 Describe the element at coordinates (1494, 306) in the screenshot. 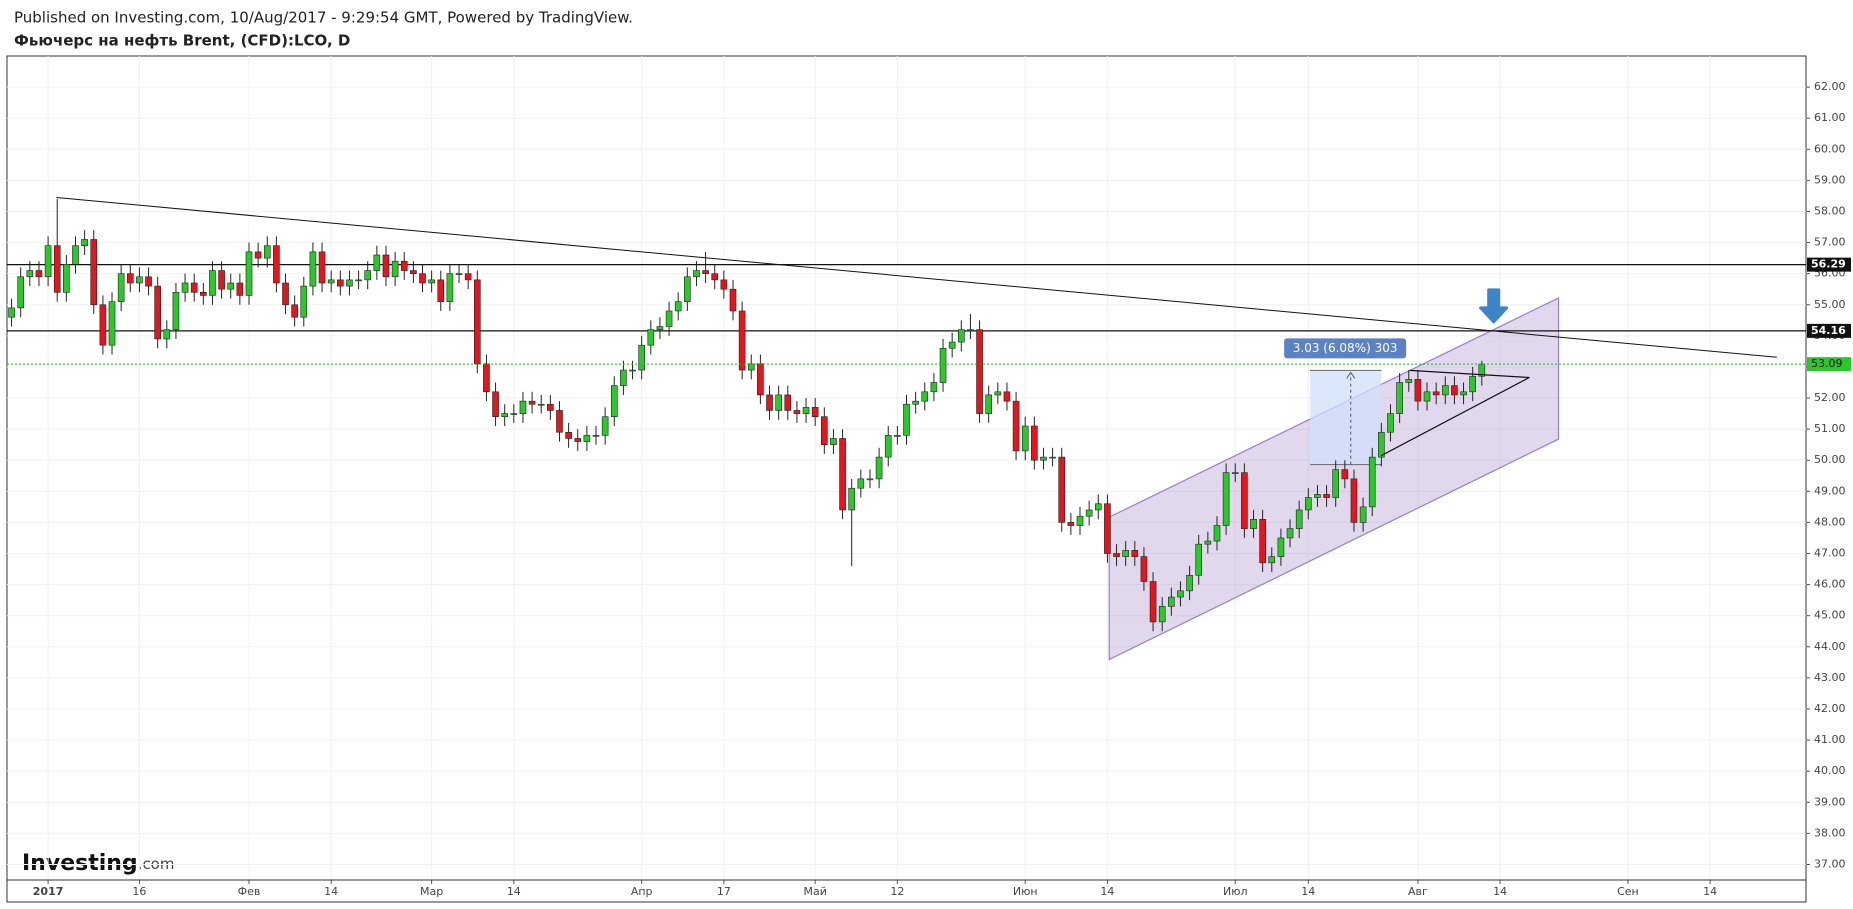

I see `arrow` at that location.